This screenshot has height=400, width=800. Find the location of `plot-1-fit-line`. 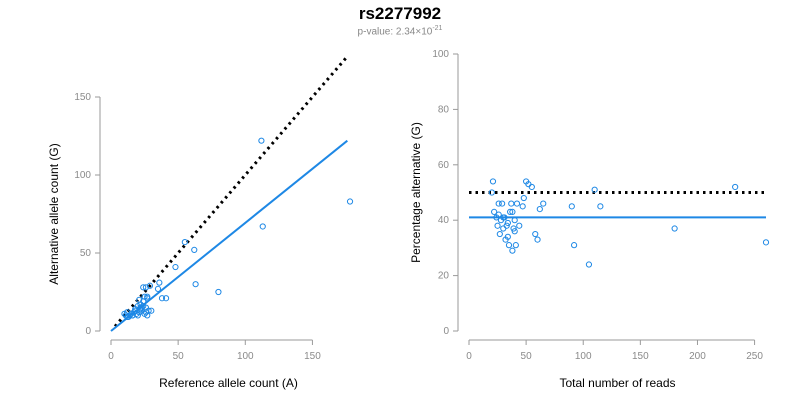

plot-1-fit-line is located at coordinates (229, 235).